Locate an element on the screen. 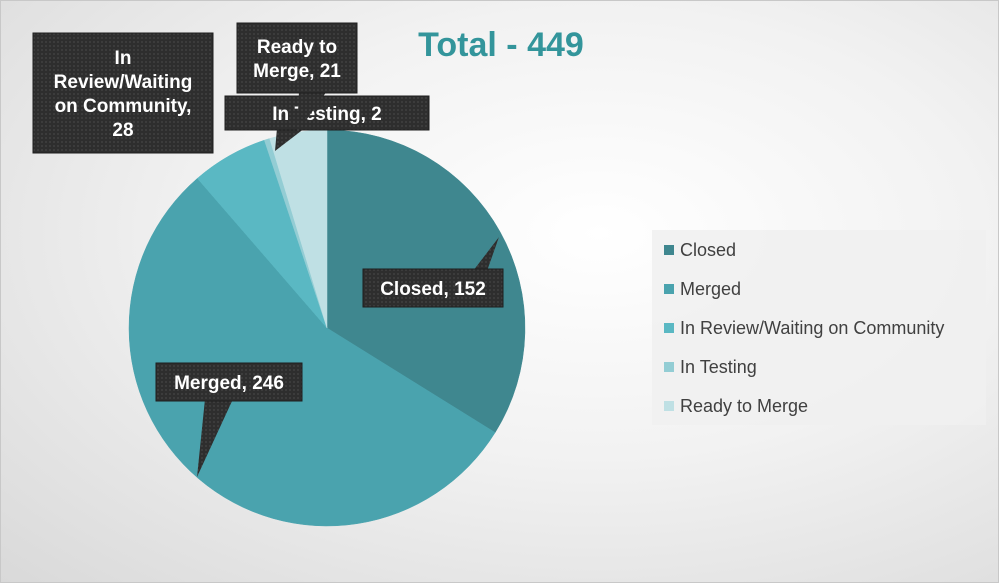 This screenshot has height=584, width=999. data-label-in-review-waiting-on-community: In Review/Waiting on Community, 28 is located at coordinates (123, 93).